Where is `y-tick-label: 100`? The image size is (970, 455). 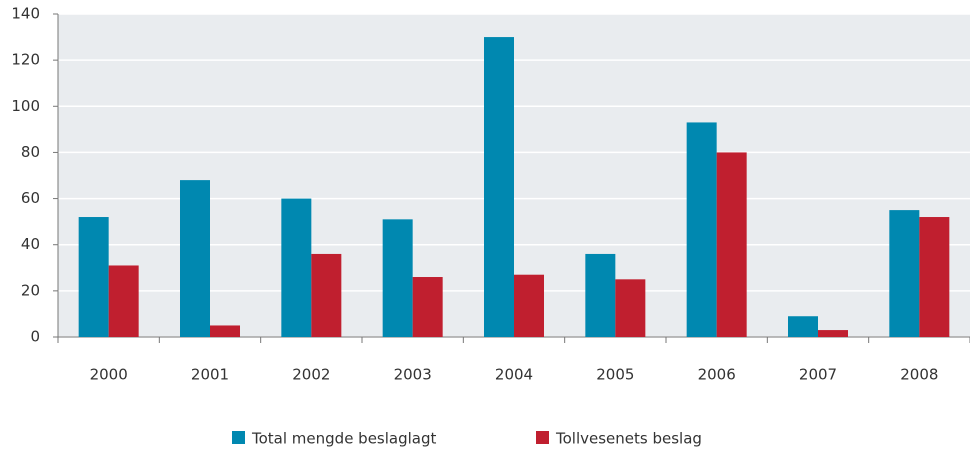 y-tick-label: 100 is located at coordinates (25, 106).